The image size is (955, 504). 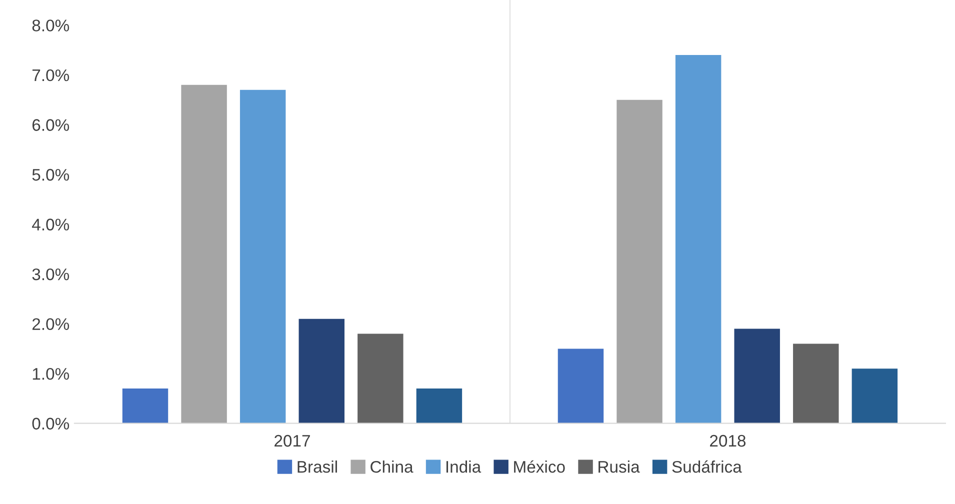 What do you see at coordinates (464, 466) in the screenshot?
I see `legend-label: India` at bounding box center [464, 466].